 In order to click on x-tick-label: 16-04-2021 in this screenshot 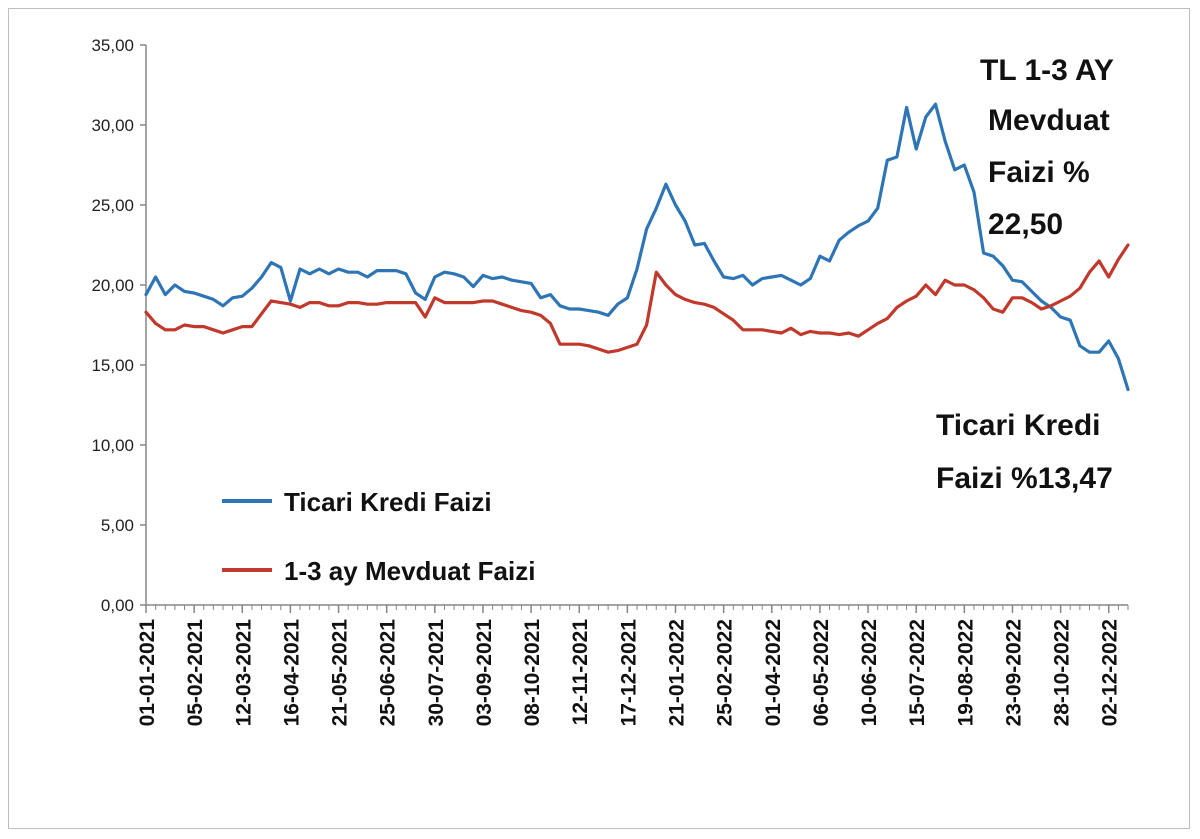, I will do `click(291, 673)`.